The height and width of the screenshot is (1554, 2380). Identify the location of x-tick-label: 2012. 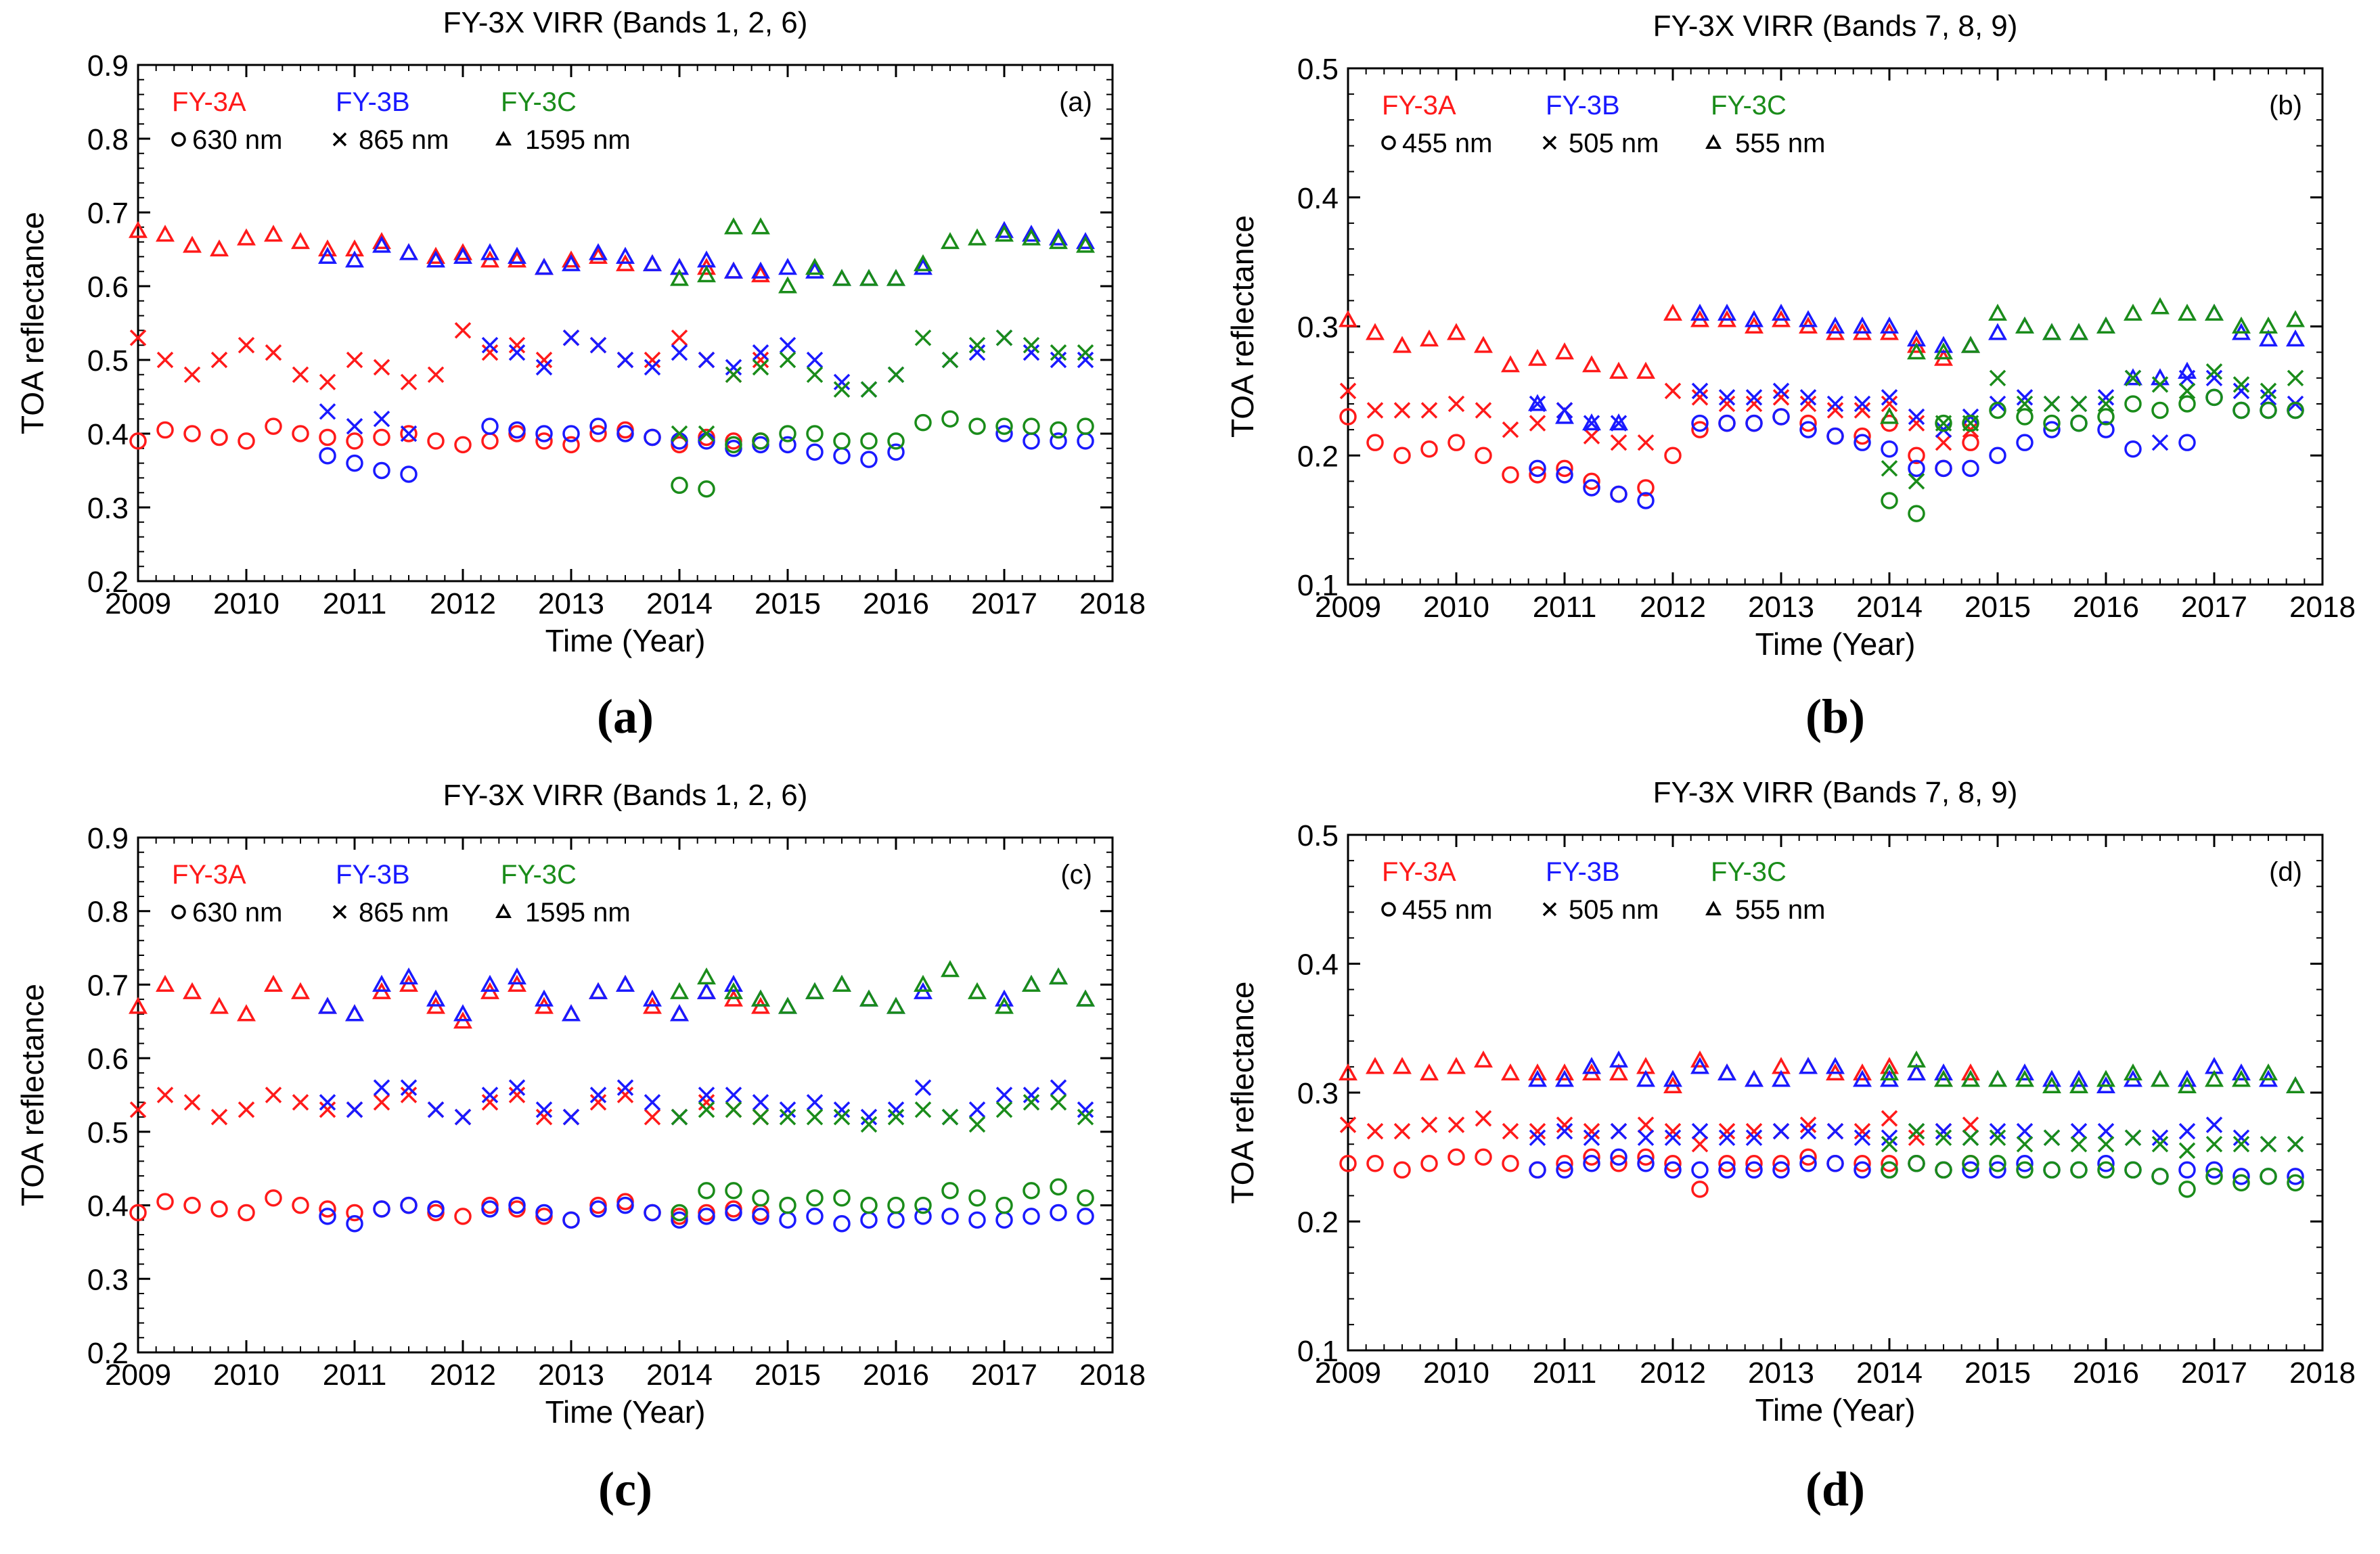
(1673, 1373).